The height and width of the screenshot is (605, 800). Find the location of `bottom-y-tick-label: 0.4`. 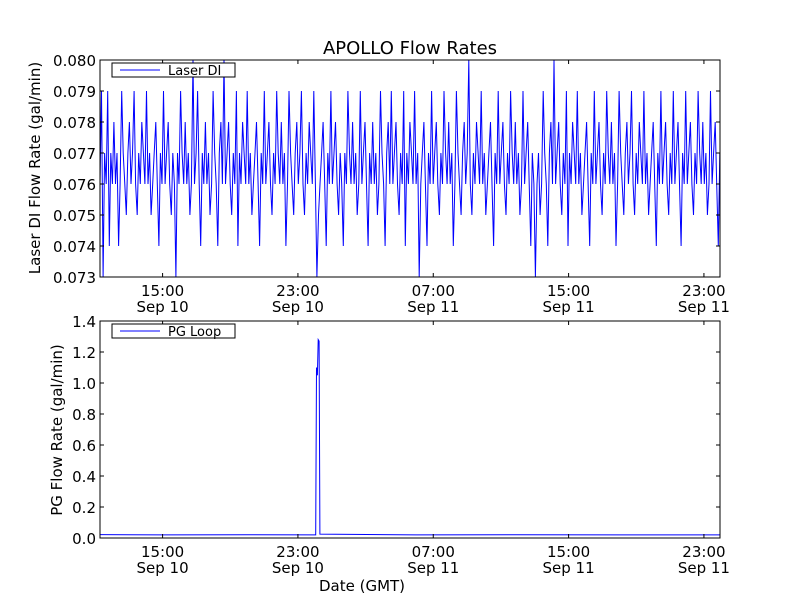

bottom-y-tick-label: 0.4 is located at coordinates (84, 477).